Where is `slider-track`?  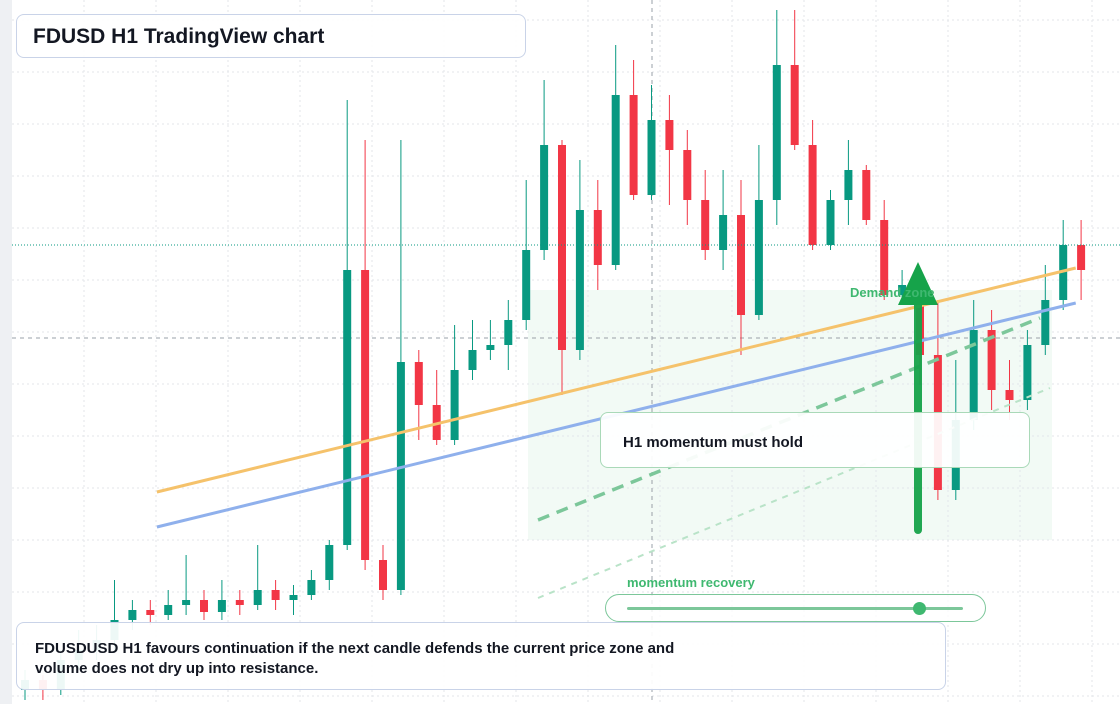 slider-track is located at coordinates (795, 608).